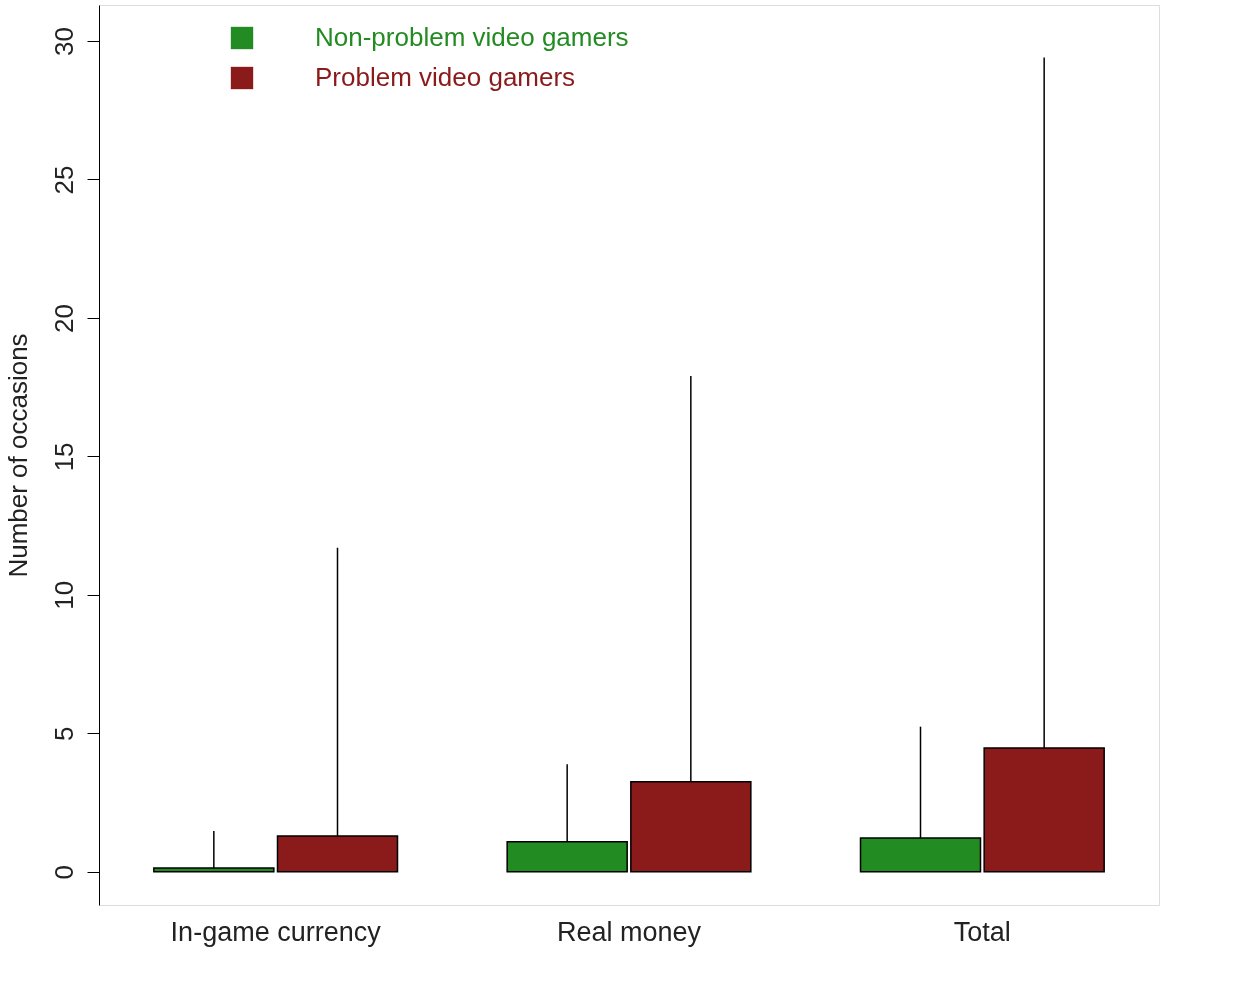 The height and width of the screenshot is (996, 1257). What do you see at coordinates (63, 318) in the screenshot?
I see `y-tick-label: 20` at bounding box center [63, 318].